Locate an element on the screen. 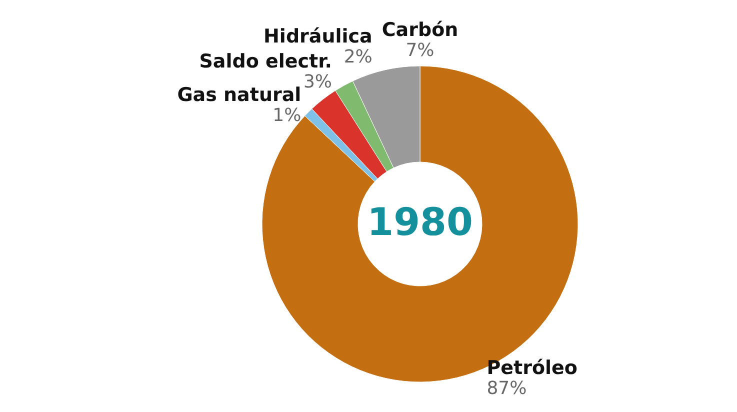  slice-label: Hidráulica is located at coordinates (318, 36).